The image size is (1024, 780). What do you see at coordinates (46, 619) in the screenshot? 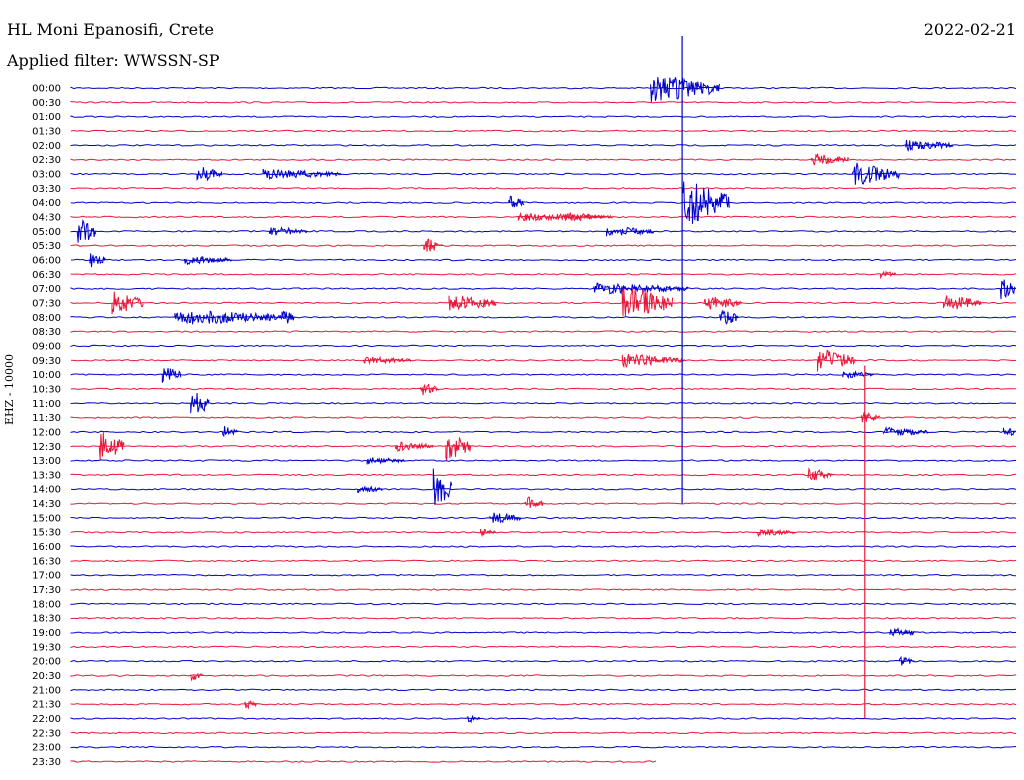
I see `row-label-1830: 18:30` at bounding box center [46, 619].